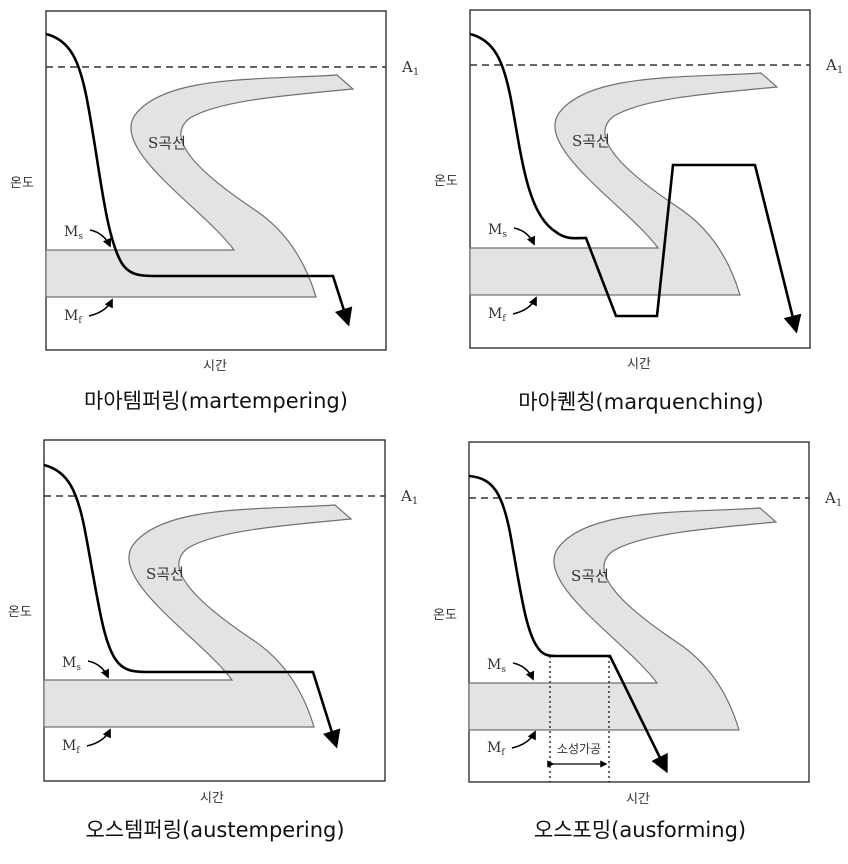  What do you see at coordinates (640, 830) in the screenshot?
I see `panel-caption: 오스포밍(ausforming)` at bounding box center [640, 830].